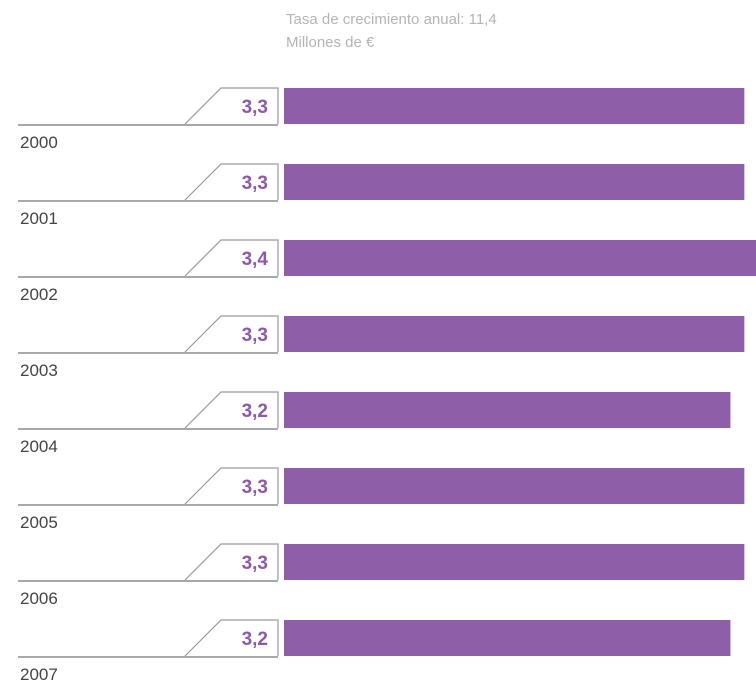 The width and height of the screenshot is (756, 683). Describe the element at coordinates (231, 258) in the screenshot. I see `value-tab-2002` at that location.